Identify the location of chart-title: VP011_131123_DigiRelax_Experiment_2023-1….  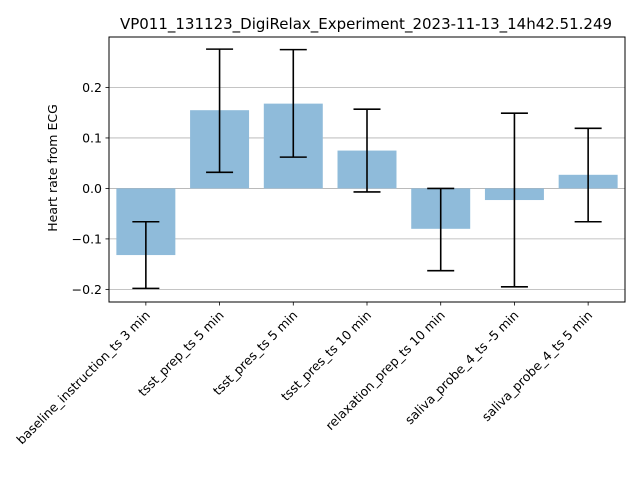
(366, 24).